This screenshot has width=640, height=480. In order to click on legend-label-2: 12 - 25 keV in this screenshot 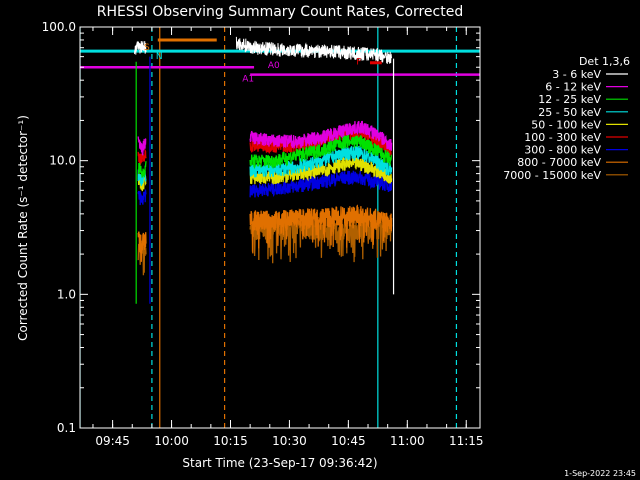, I will do `click(569, 99)`.